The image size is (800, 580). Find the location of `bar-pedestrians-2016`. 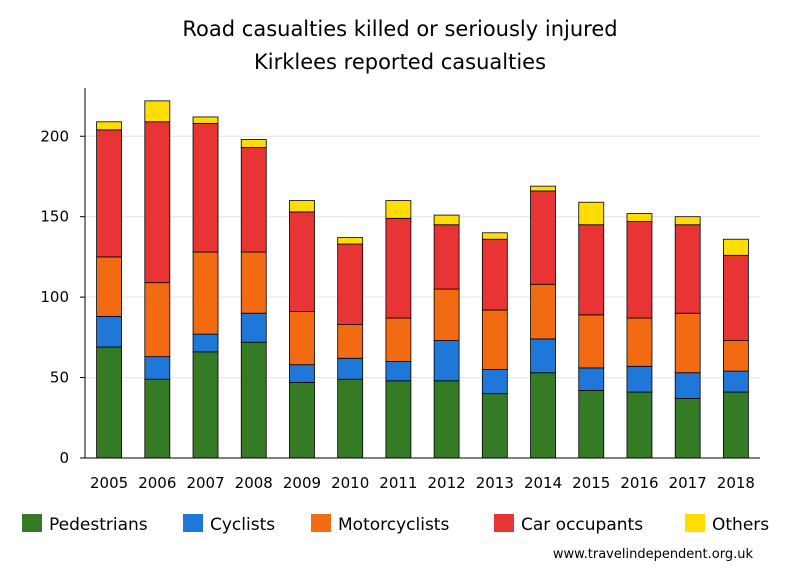

bar-pedestrians-2016 is located at coordinates (639, 425).